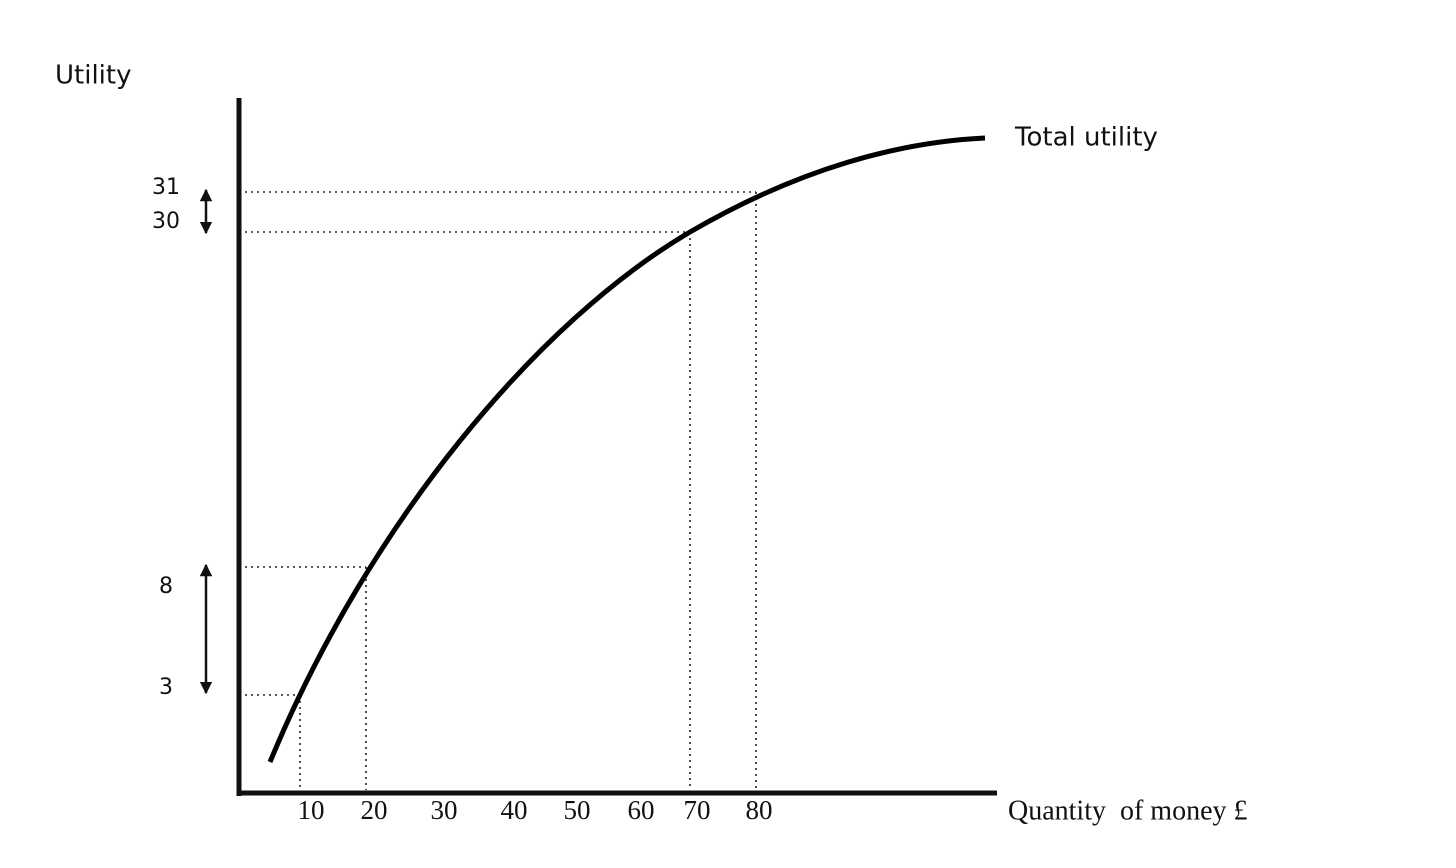 The width and height of the screenshot is (1456, 868). Describe the element at coordinates (311, 810) in the screenshot. I see `x-tick-label: 10` at that location.